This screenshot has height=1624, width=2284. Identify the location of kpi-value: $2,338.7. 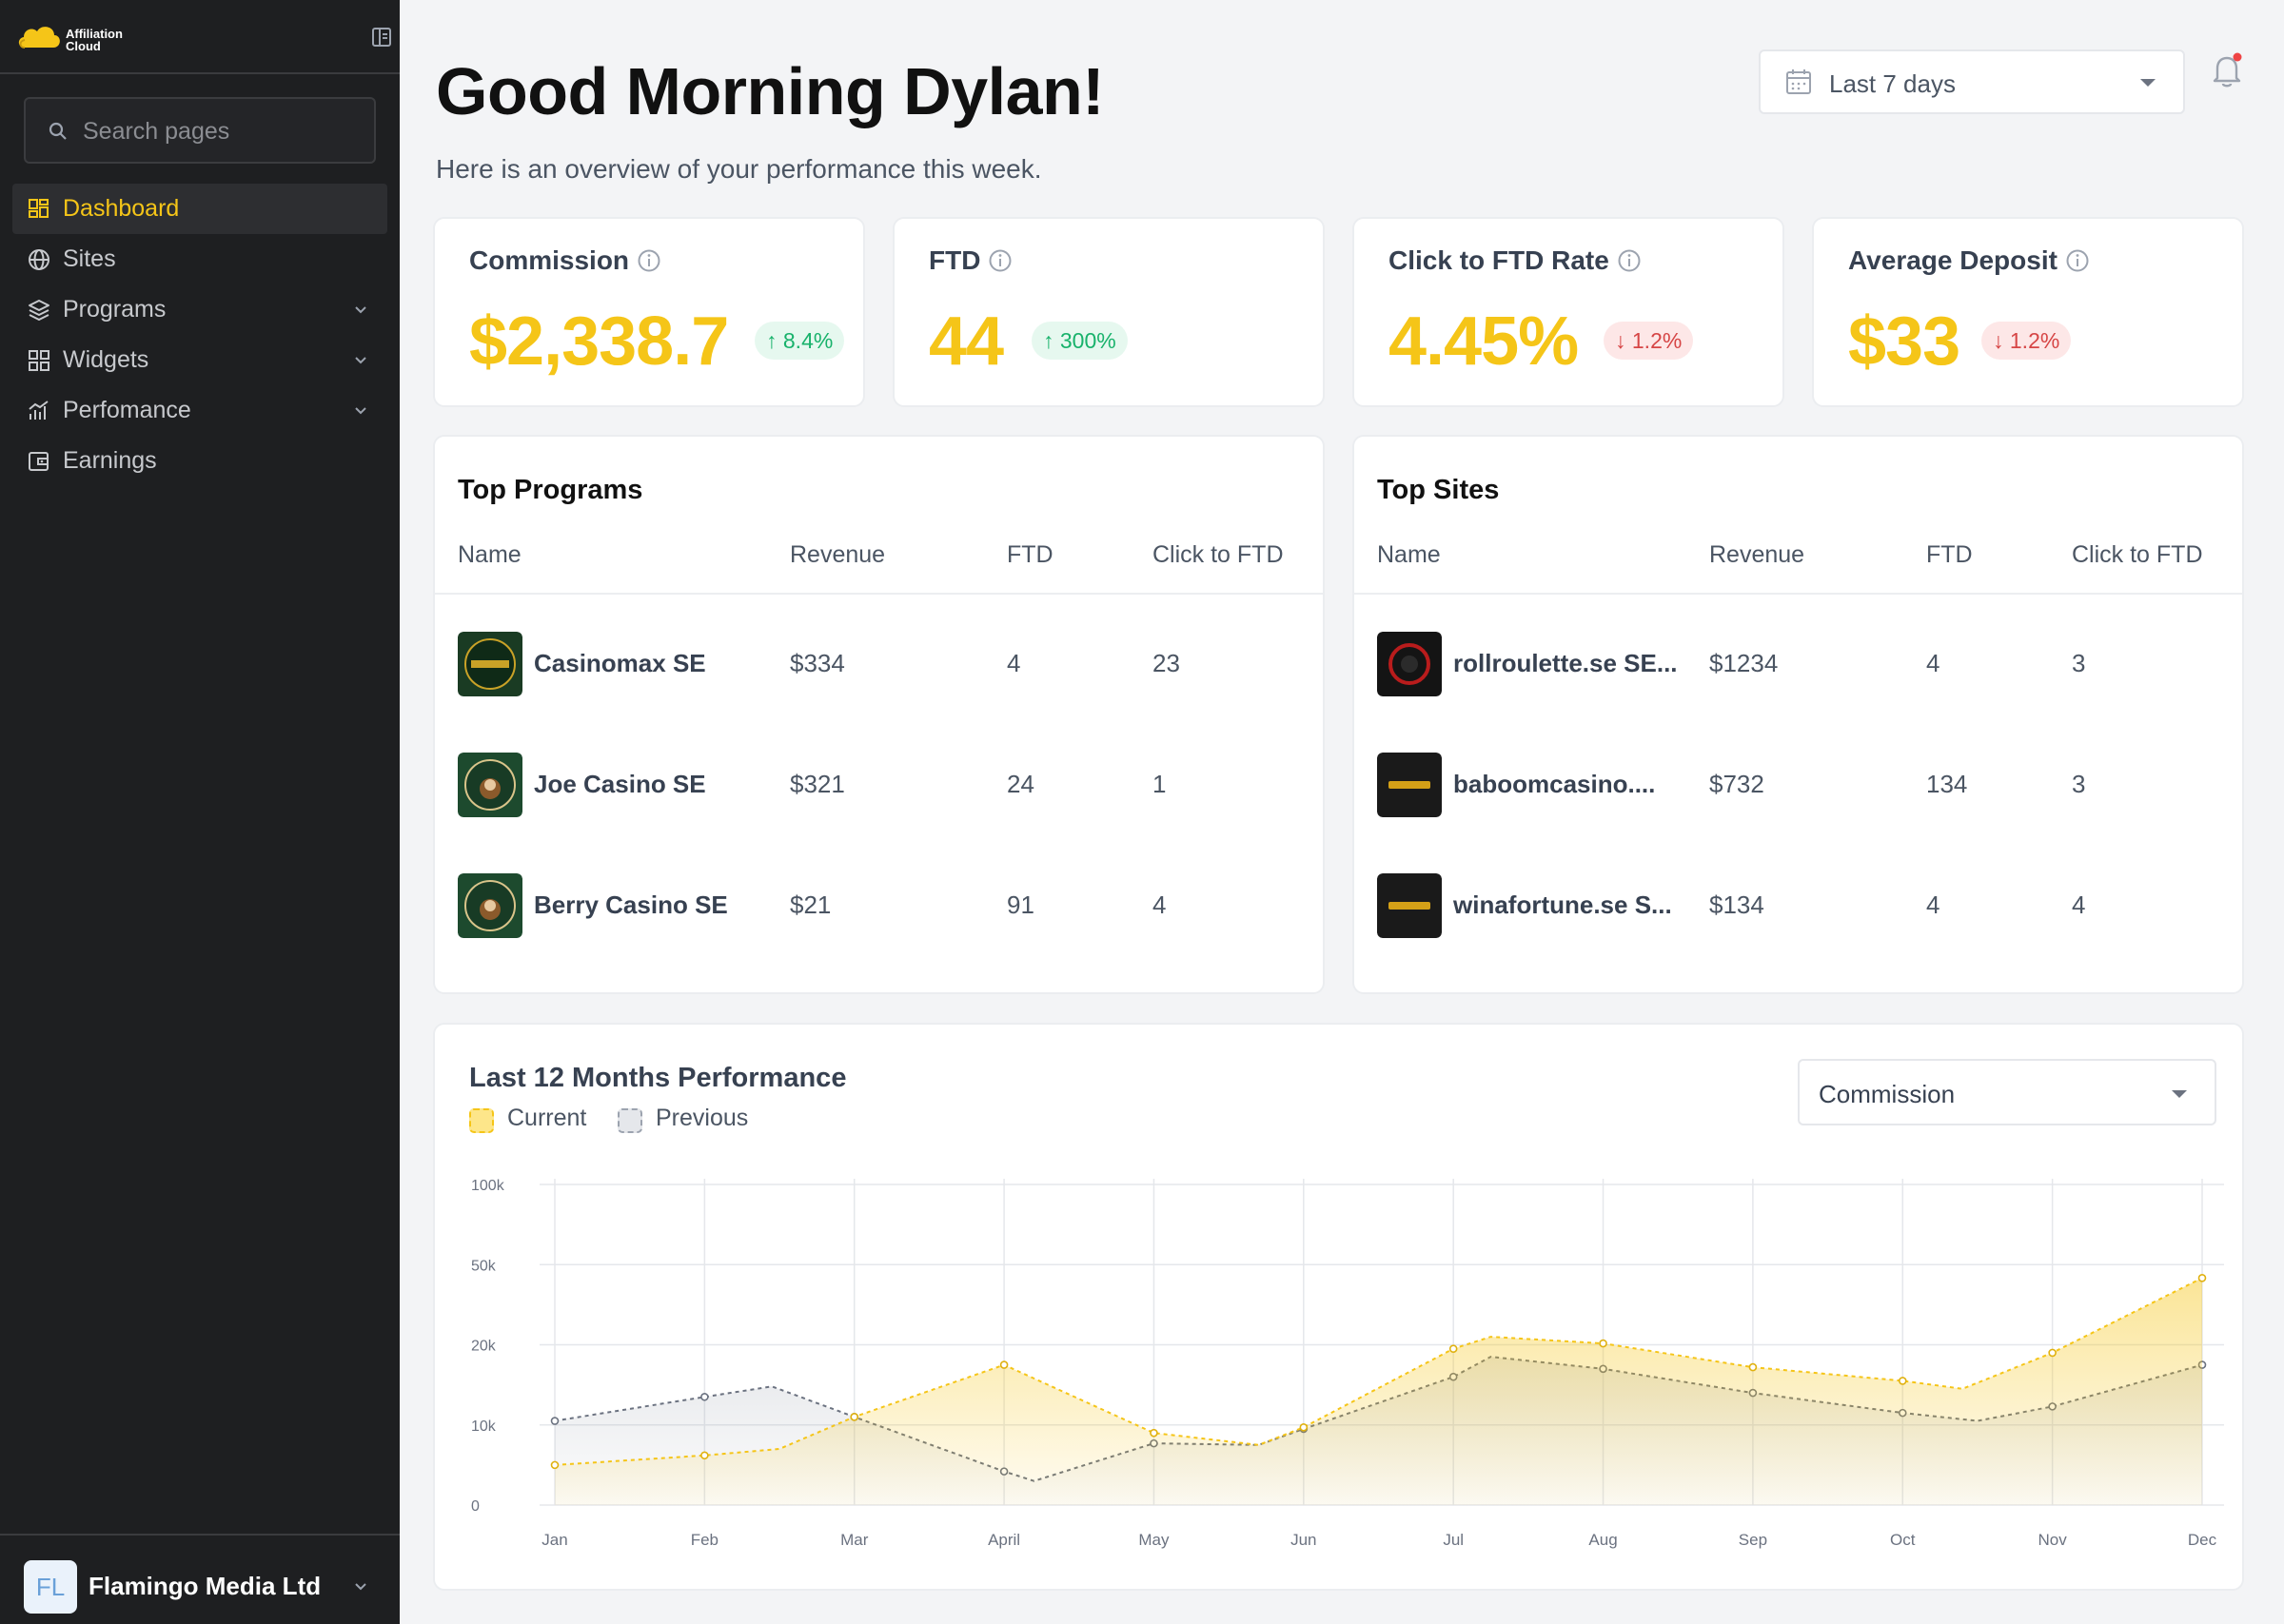
(599, 341).